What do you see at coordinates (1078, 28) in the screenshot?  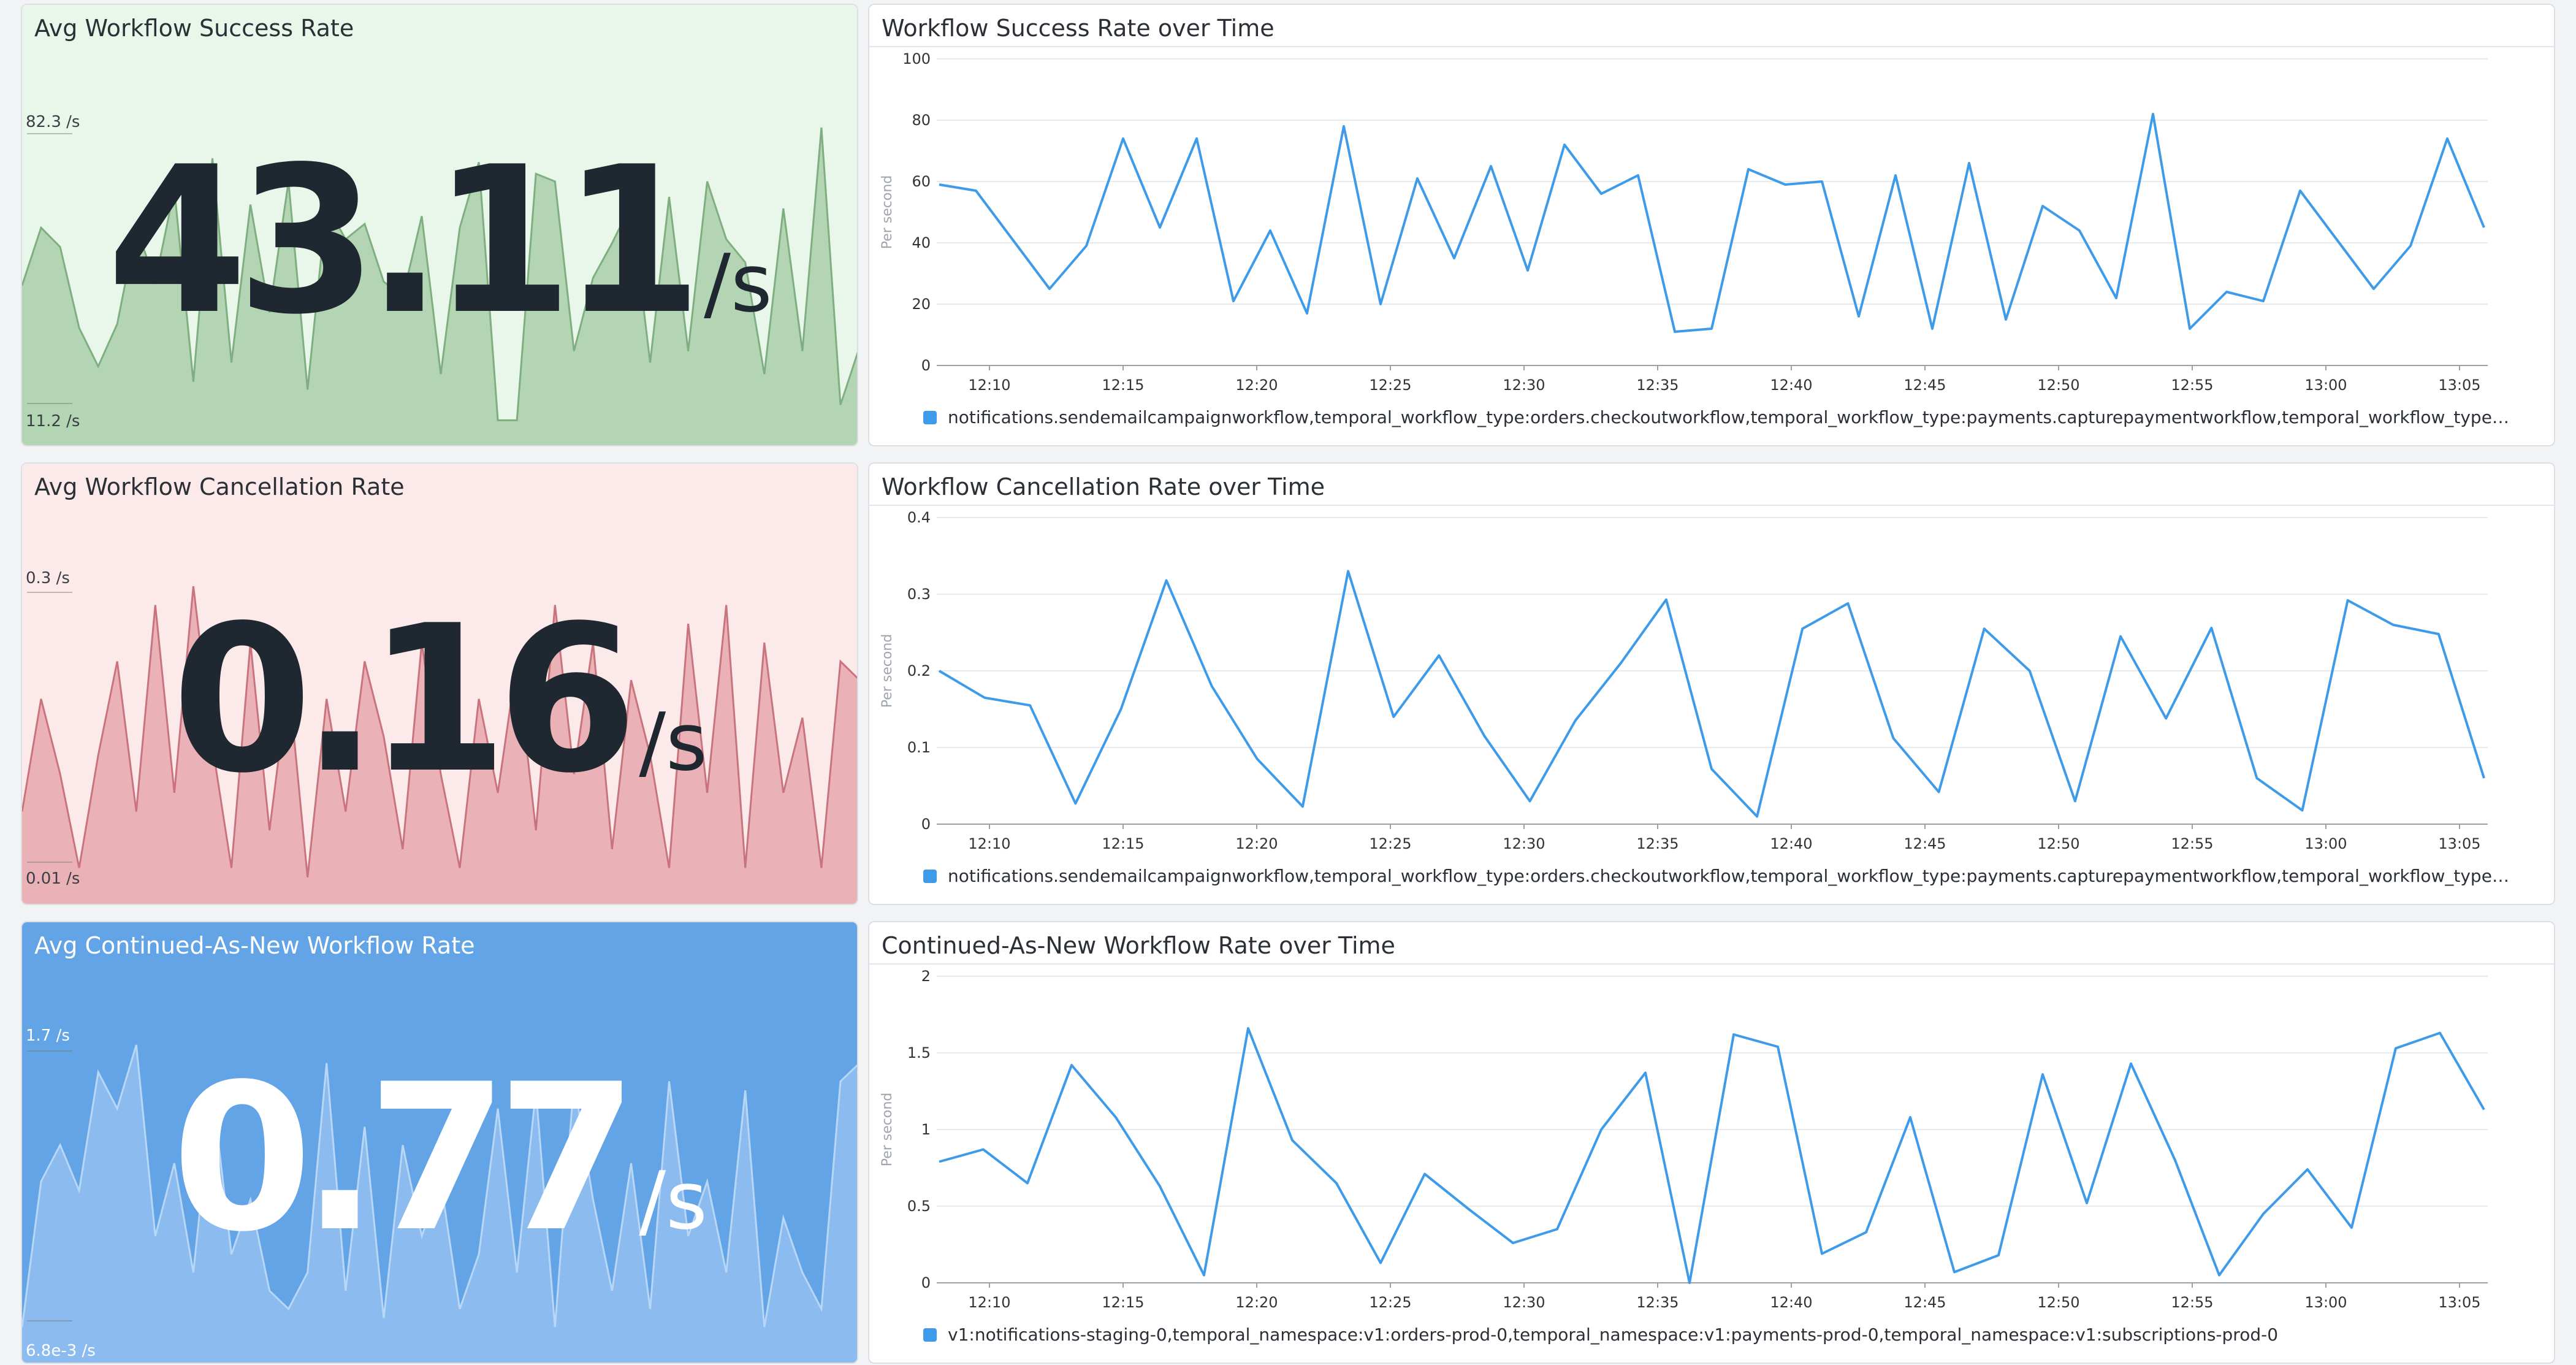 I see `widget-title: Workflow Success Rate over Time` at bounding box center [1078, 28].